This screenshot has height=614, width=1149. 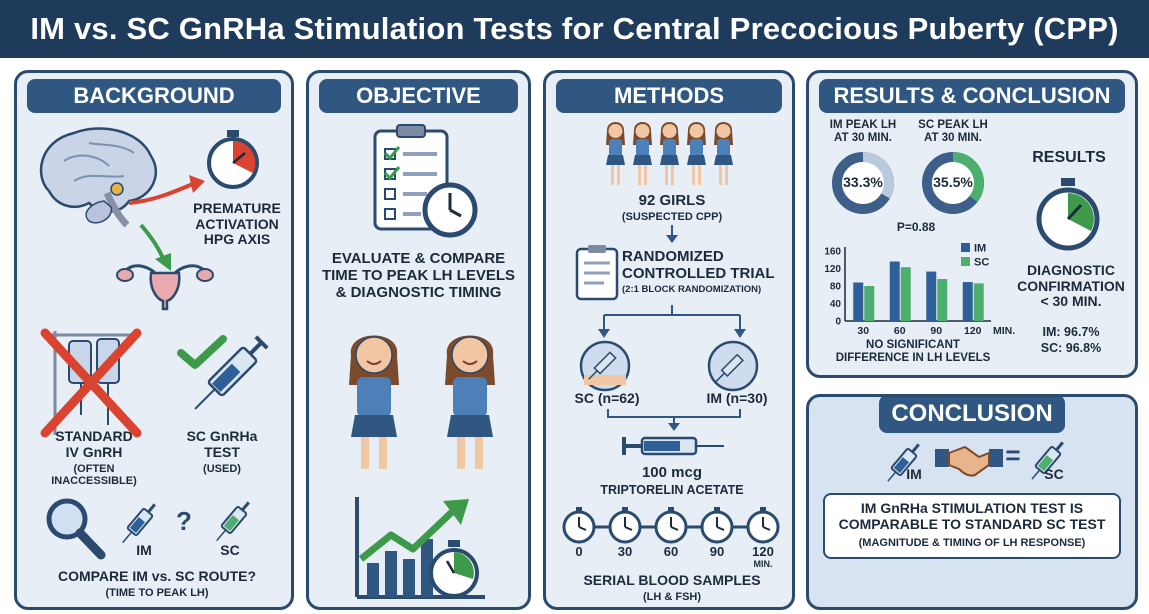 I want to click on im-injection-icon, so click(x=733, y=366).